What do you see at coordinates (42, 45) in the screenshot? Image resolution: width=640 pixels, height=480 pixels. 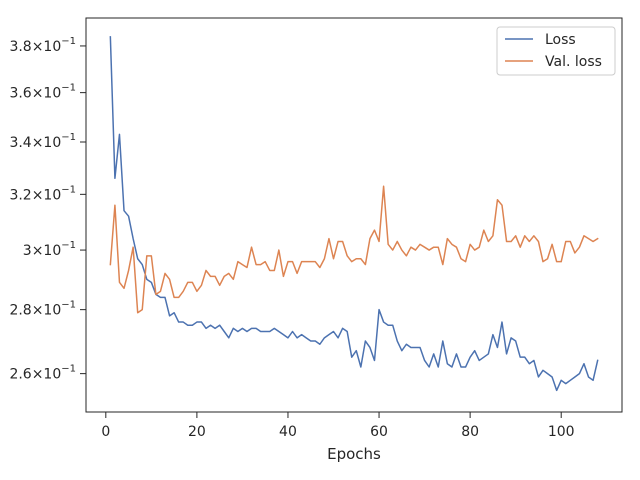 I see `y-tick-label: 3.8×10⁻¹` at bounding box center [42, 45].